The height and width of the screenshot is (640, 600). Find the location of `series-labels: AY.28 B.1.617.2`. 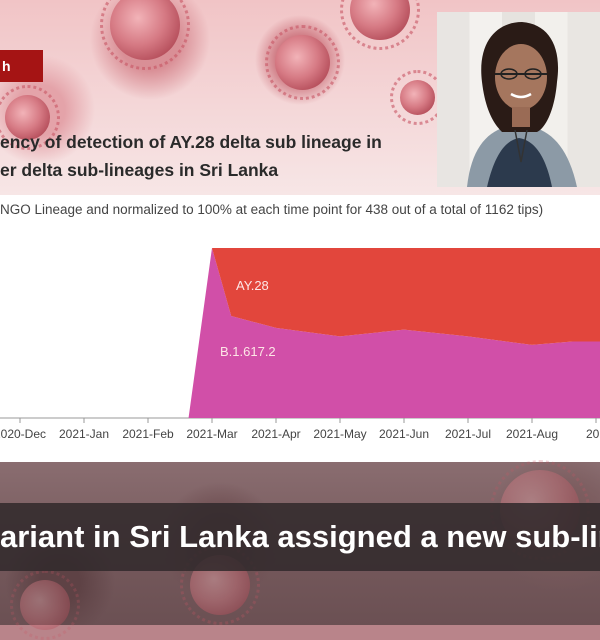

series-labels: AY.28 B.1.617.2 is located at coordinates (248, 318).